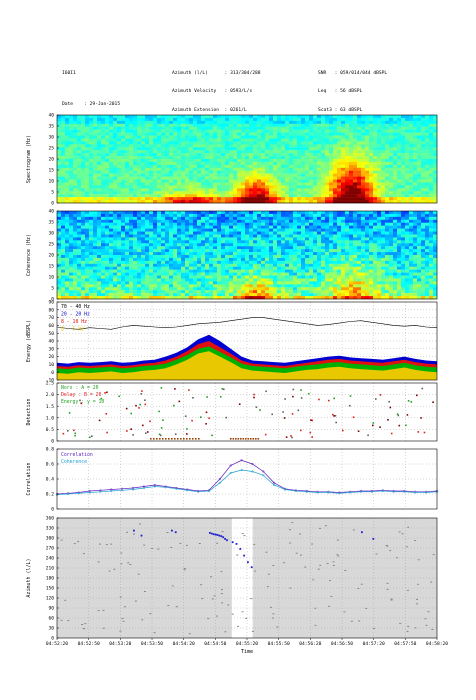 Image resolution: width=476 pixels, height=700 pixels. What do you see at coordinates (51, 629) in the screenshot?
I see `azimuth-ytick-label: 30` at bounding box center [51, 629].